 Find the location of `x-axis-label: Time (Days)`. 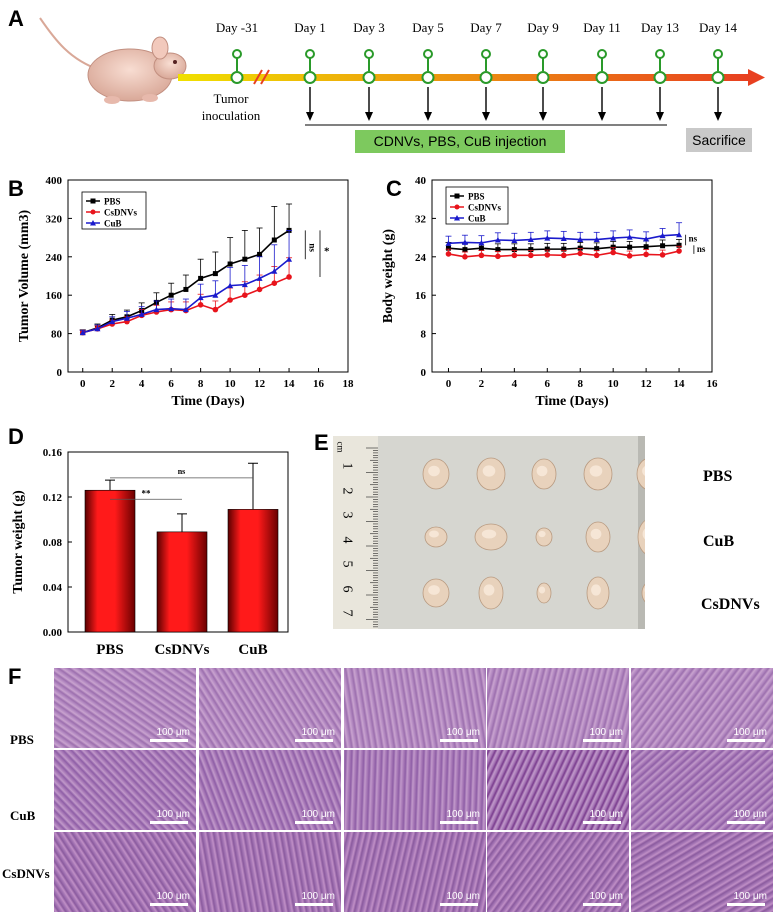

x-axis-label: Time (Days) is located at coordinates (208, 401).